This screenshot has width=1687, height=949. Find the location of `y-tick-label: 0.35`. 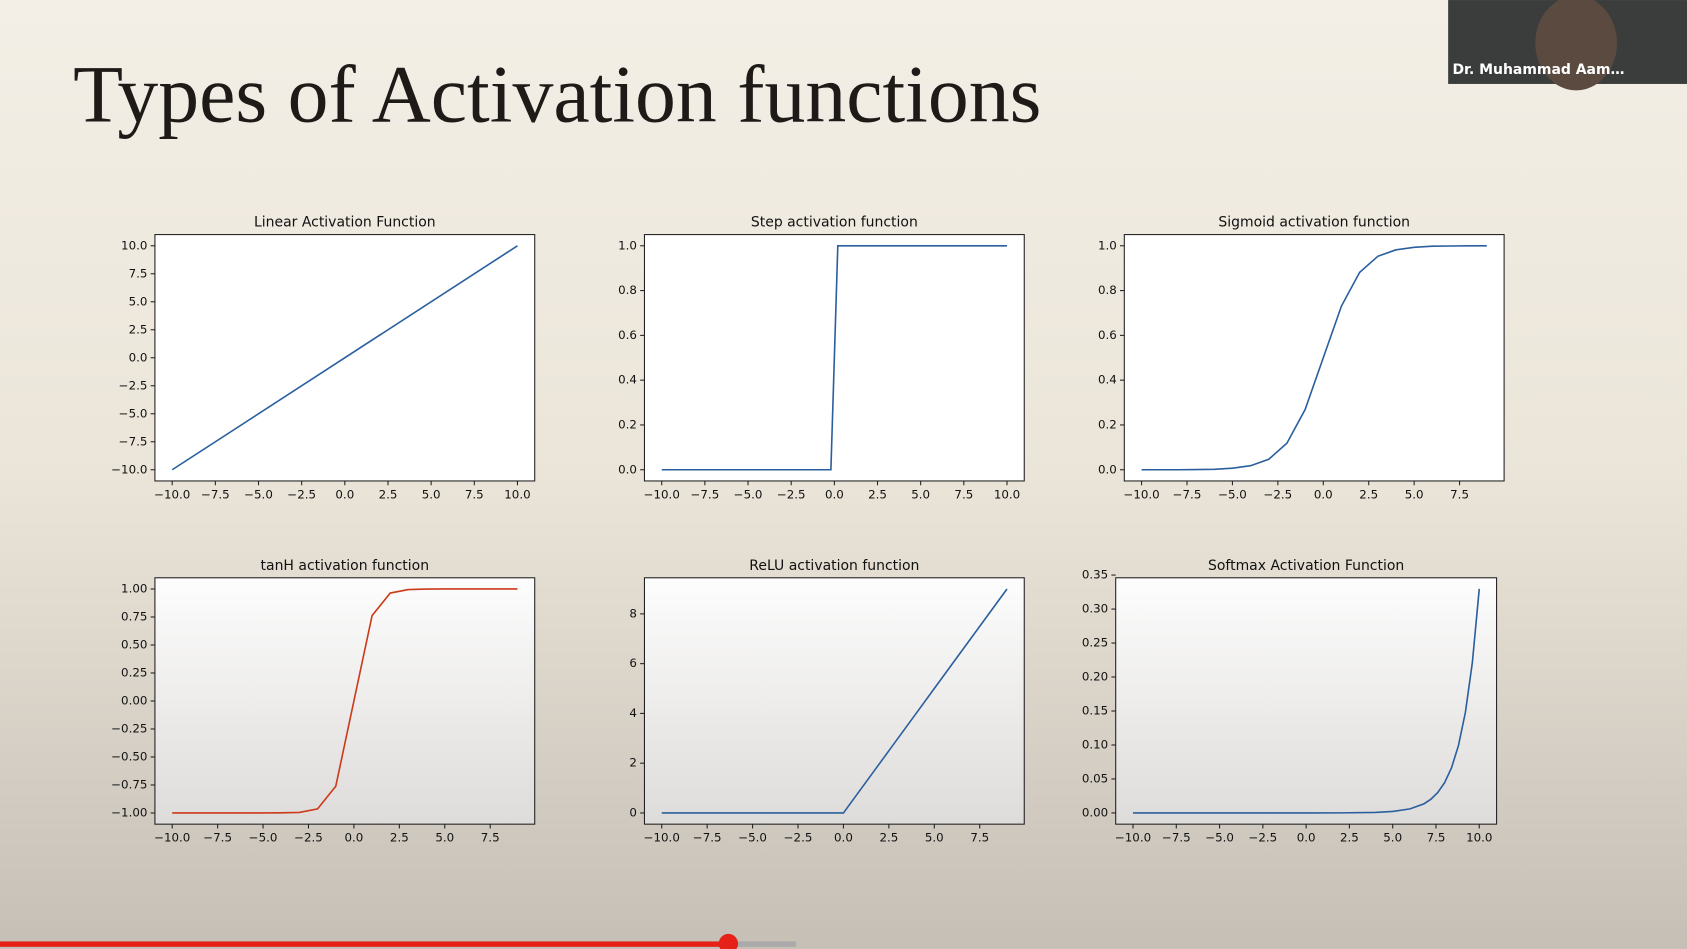

y-tick-label: 0.35 is located at coordinates (1095, 575).